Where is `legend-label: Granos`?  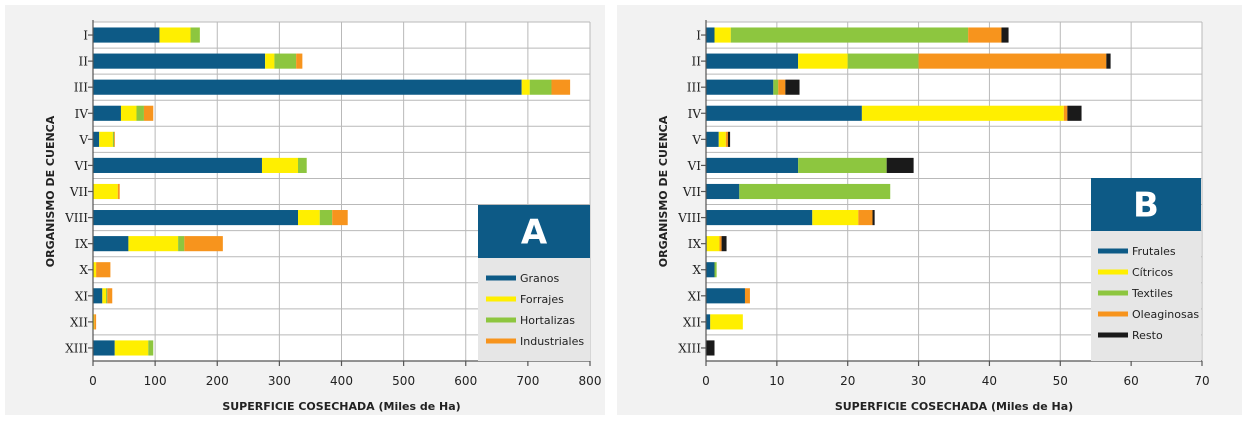
legend-label: Granos is located at coordinates (539, 278).